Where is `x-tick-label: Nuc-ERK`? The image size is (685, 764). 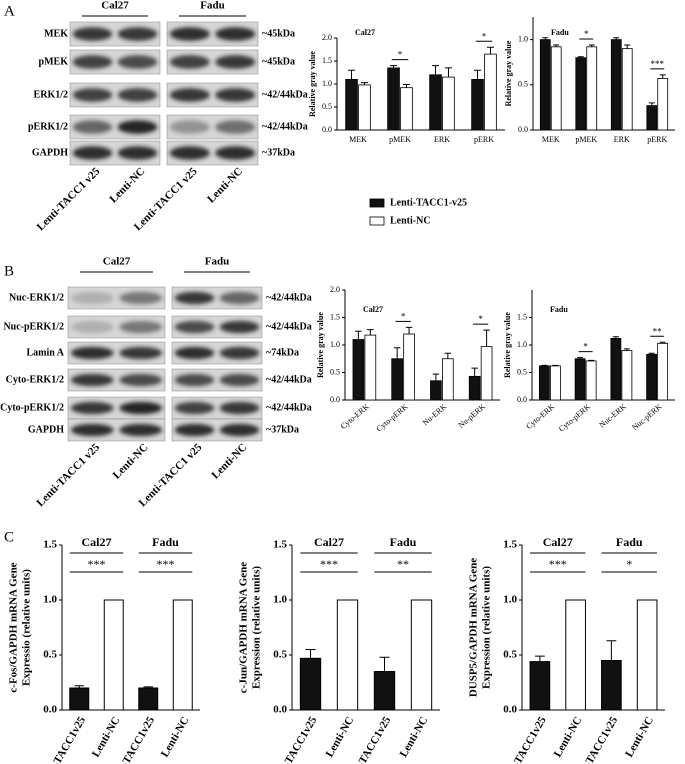
x-tick-label: Nuc-ERK is located at coordinates (613, 416).